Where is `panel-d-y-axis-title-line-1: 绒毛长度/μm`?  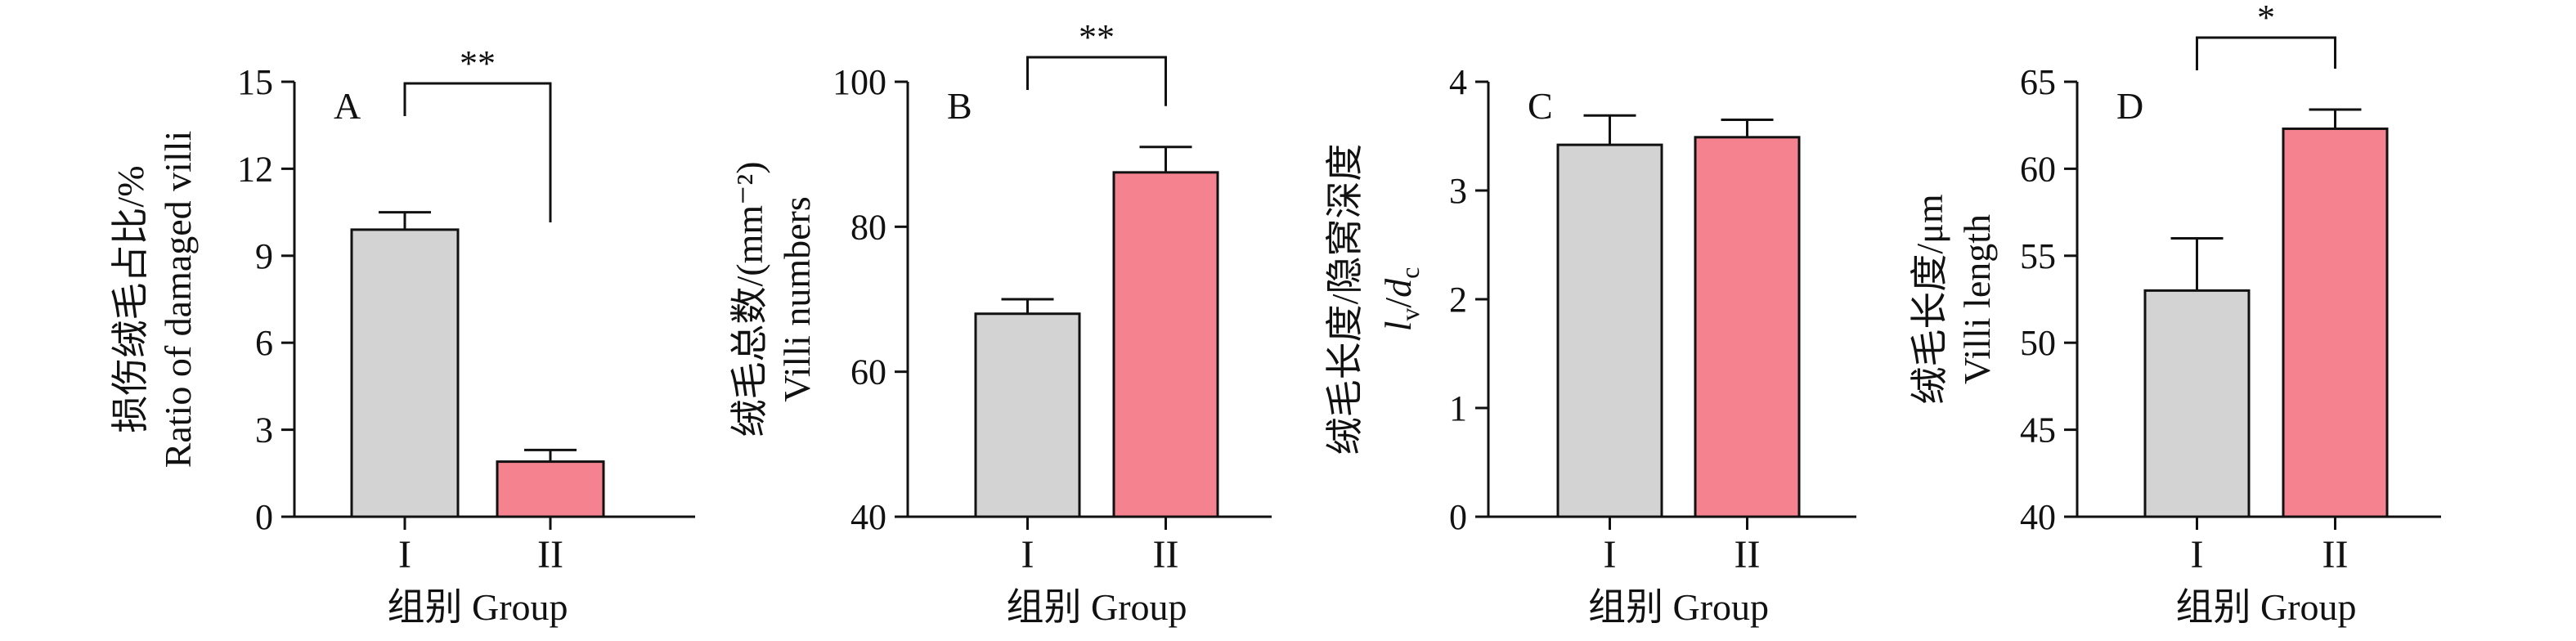 panel-d-y-axis-title-line-1: 绒毛长度/μm is located at coordinates (1929, 299).